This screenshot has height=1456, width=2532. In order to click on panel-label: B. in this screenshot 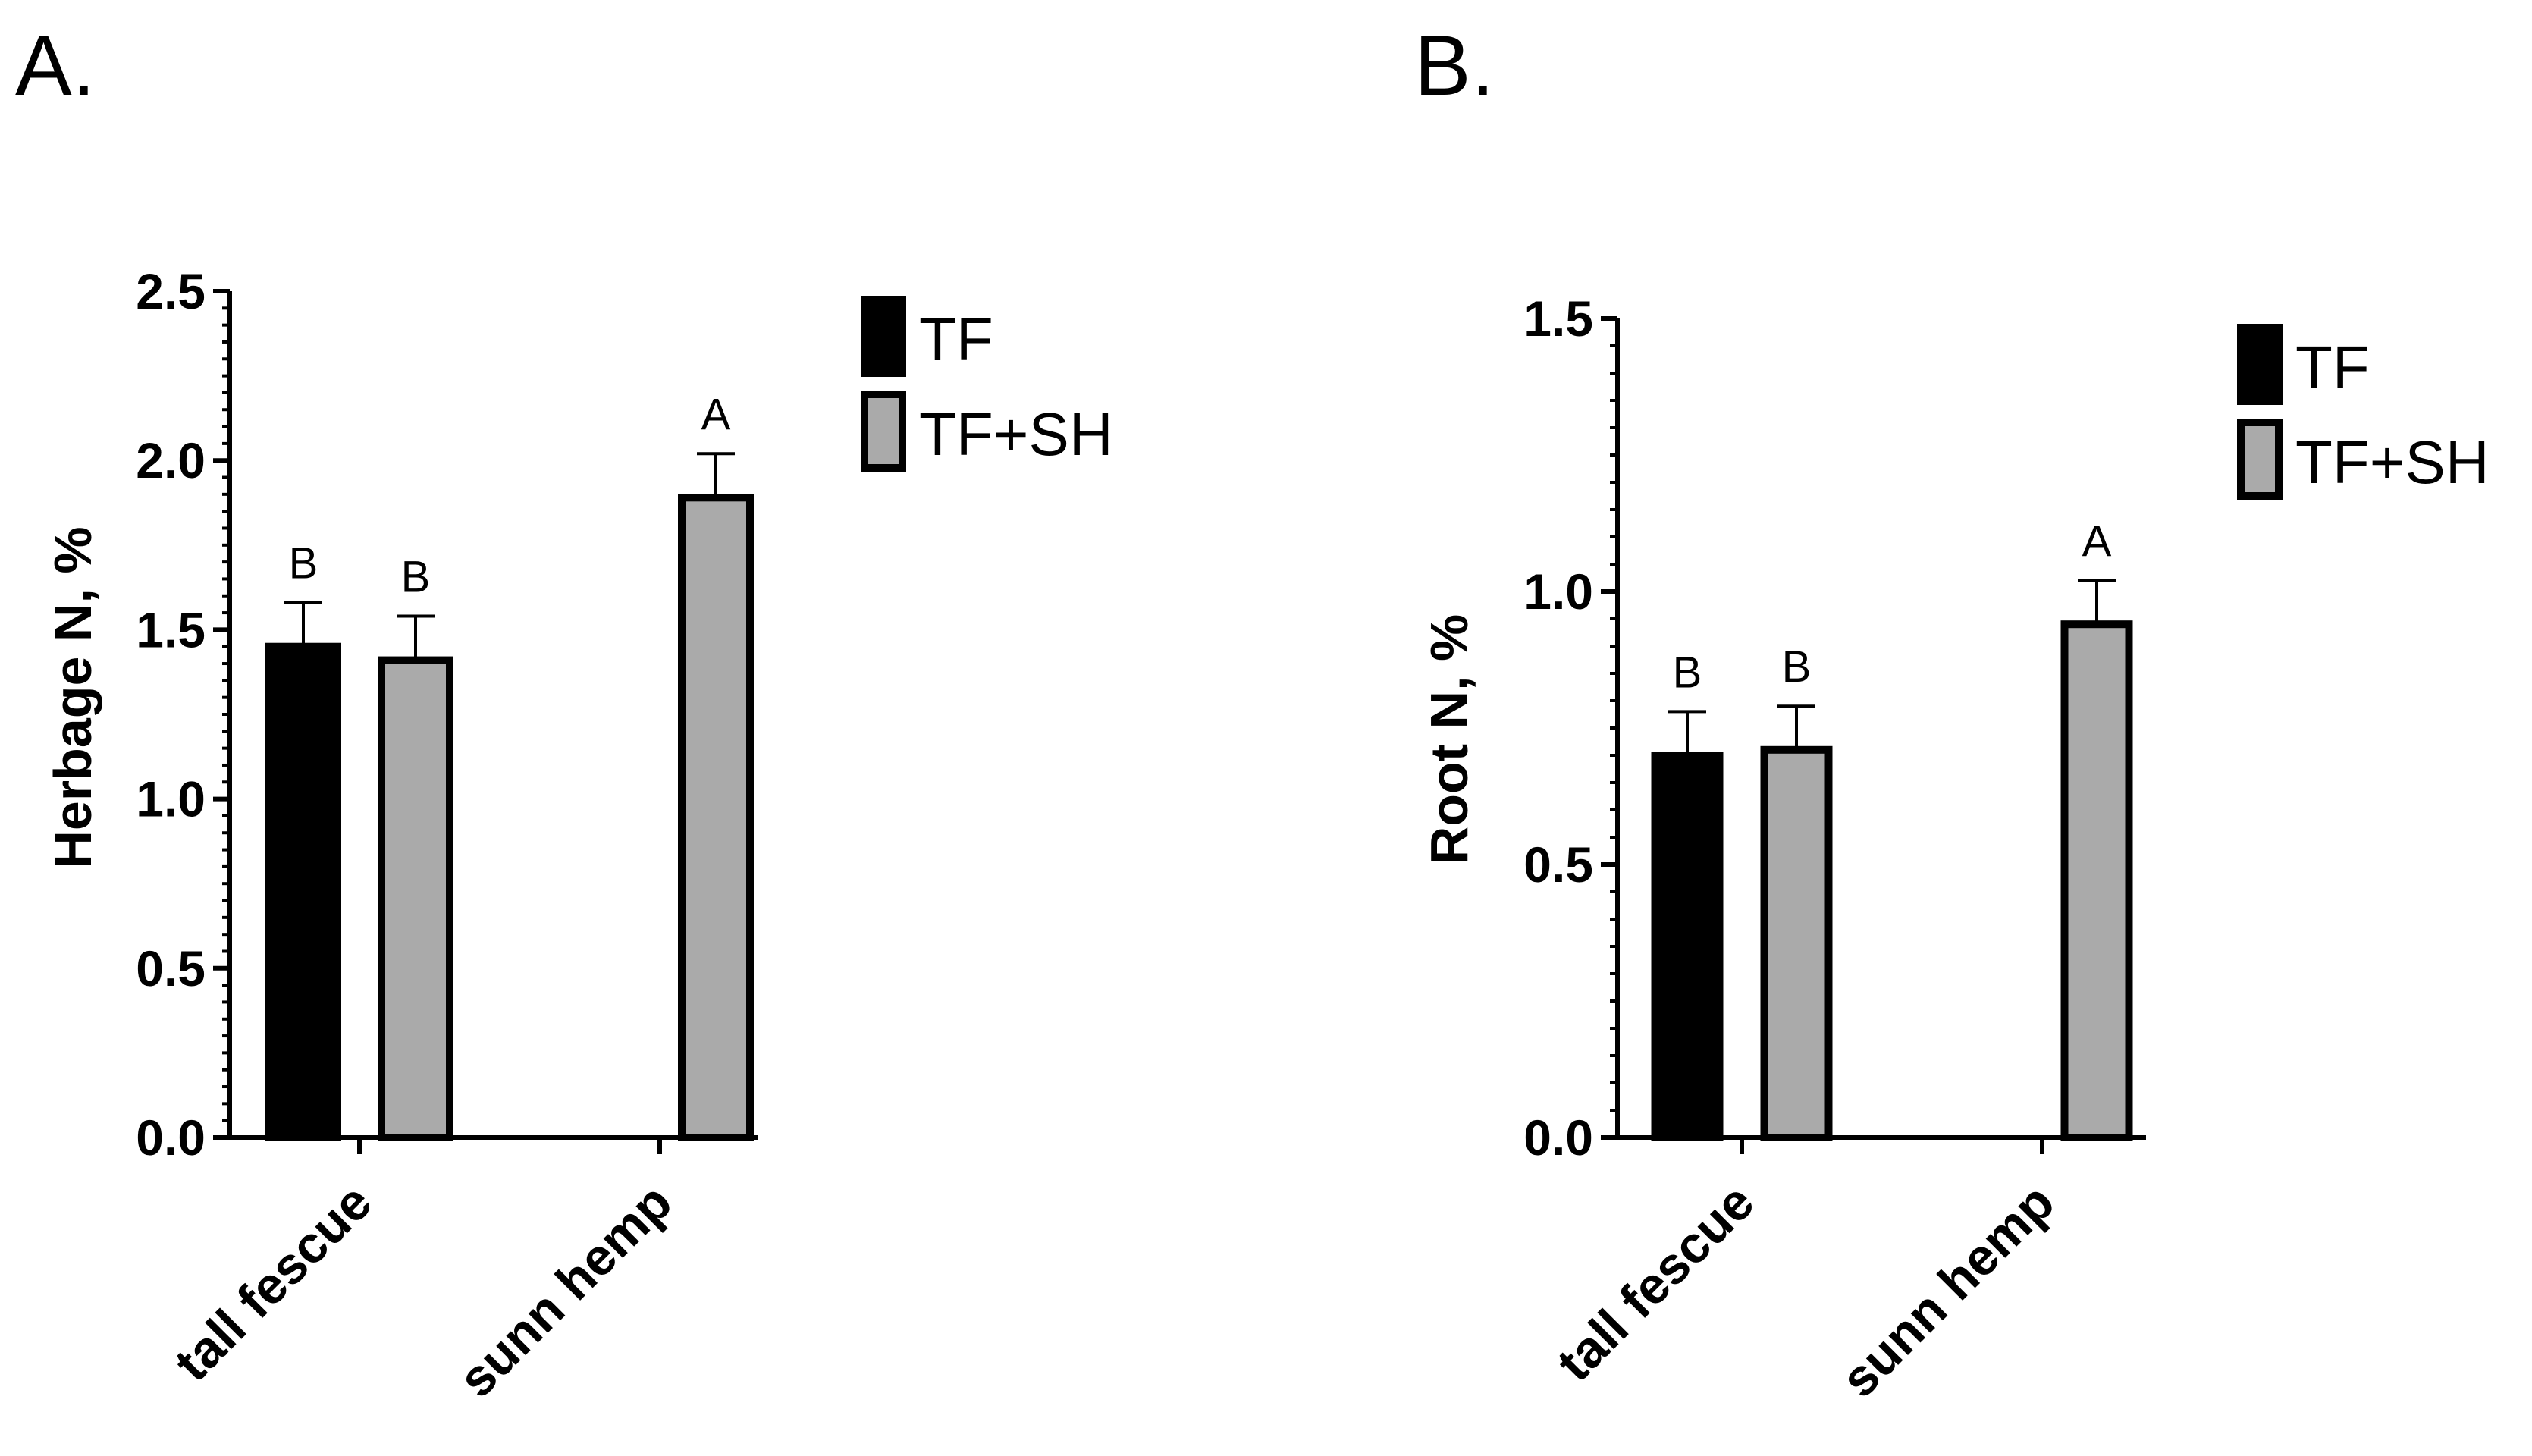, I will do `click(1454, 65)`.